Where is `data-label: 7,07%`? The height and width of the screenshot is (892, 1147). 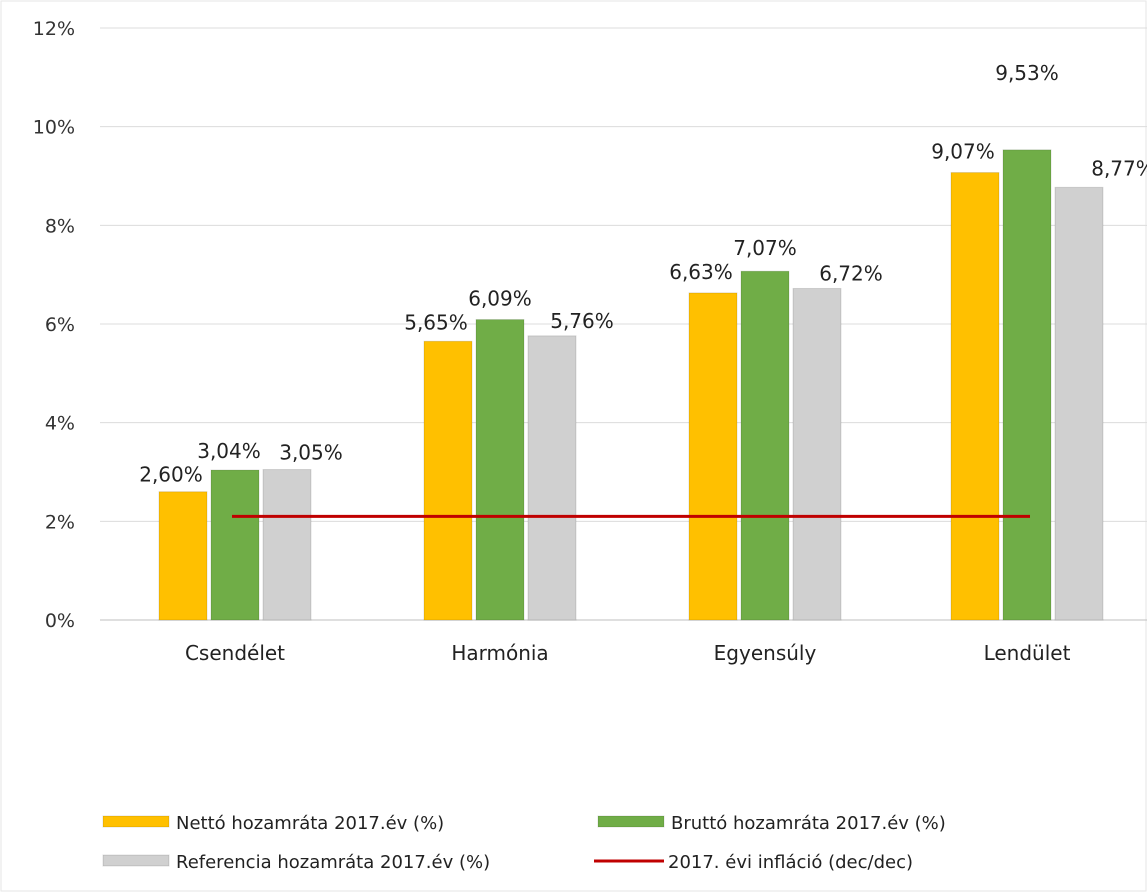
data-label: 7,07% is located at coordinates (765, 248).